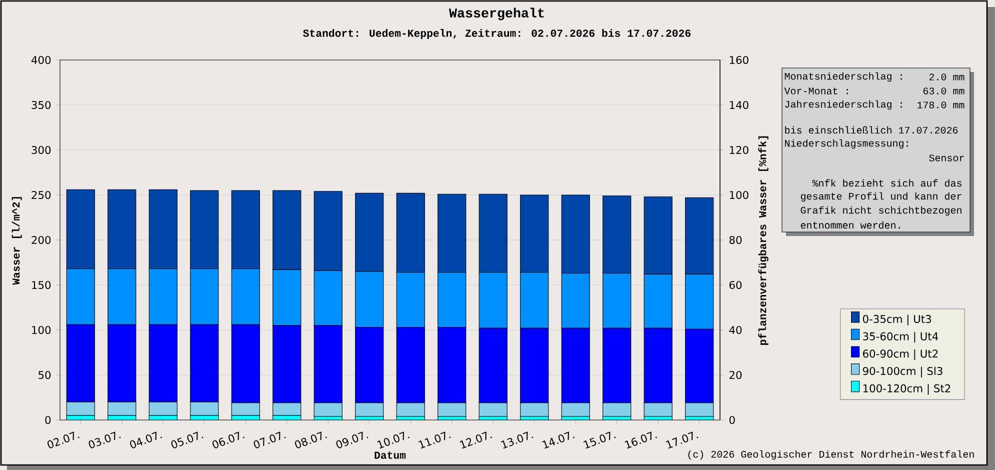 This screenshot has width=995, height=470. Describe the element at coordinates (902, 372) in the screenshot. I see `legend-label: 90-100cm | Sl3` at that location.